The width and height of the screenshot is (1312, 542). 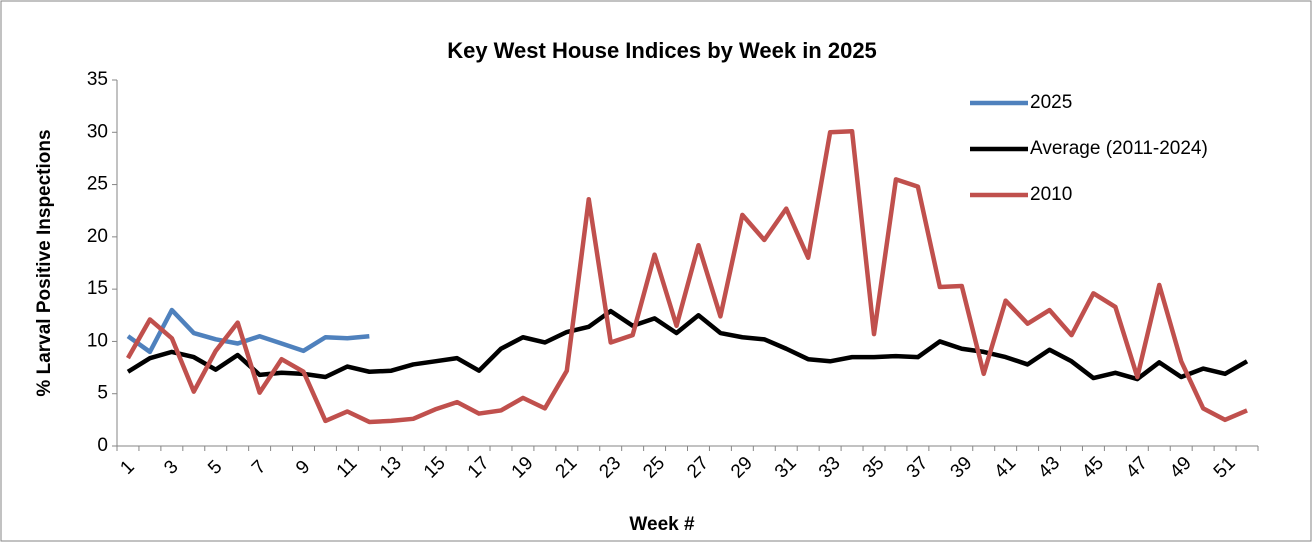 What do you see at coordinates (662, 524) in the screenshot?
I see `x-axis-title: Week #` at bounding box center [662, 524].